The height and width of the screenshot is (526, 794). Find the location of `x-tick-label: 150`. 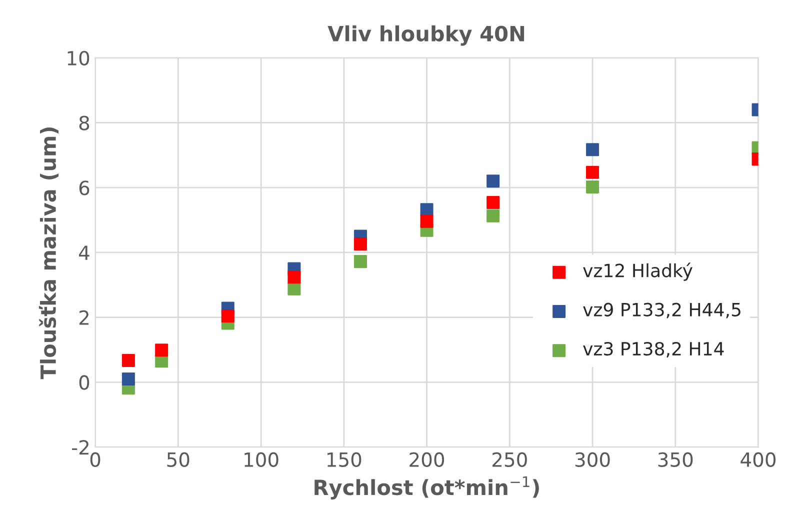

x-tick-label: 150 is located at coordinates (344, 460).